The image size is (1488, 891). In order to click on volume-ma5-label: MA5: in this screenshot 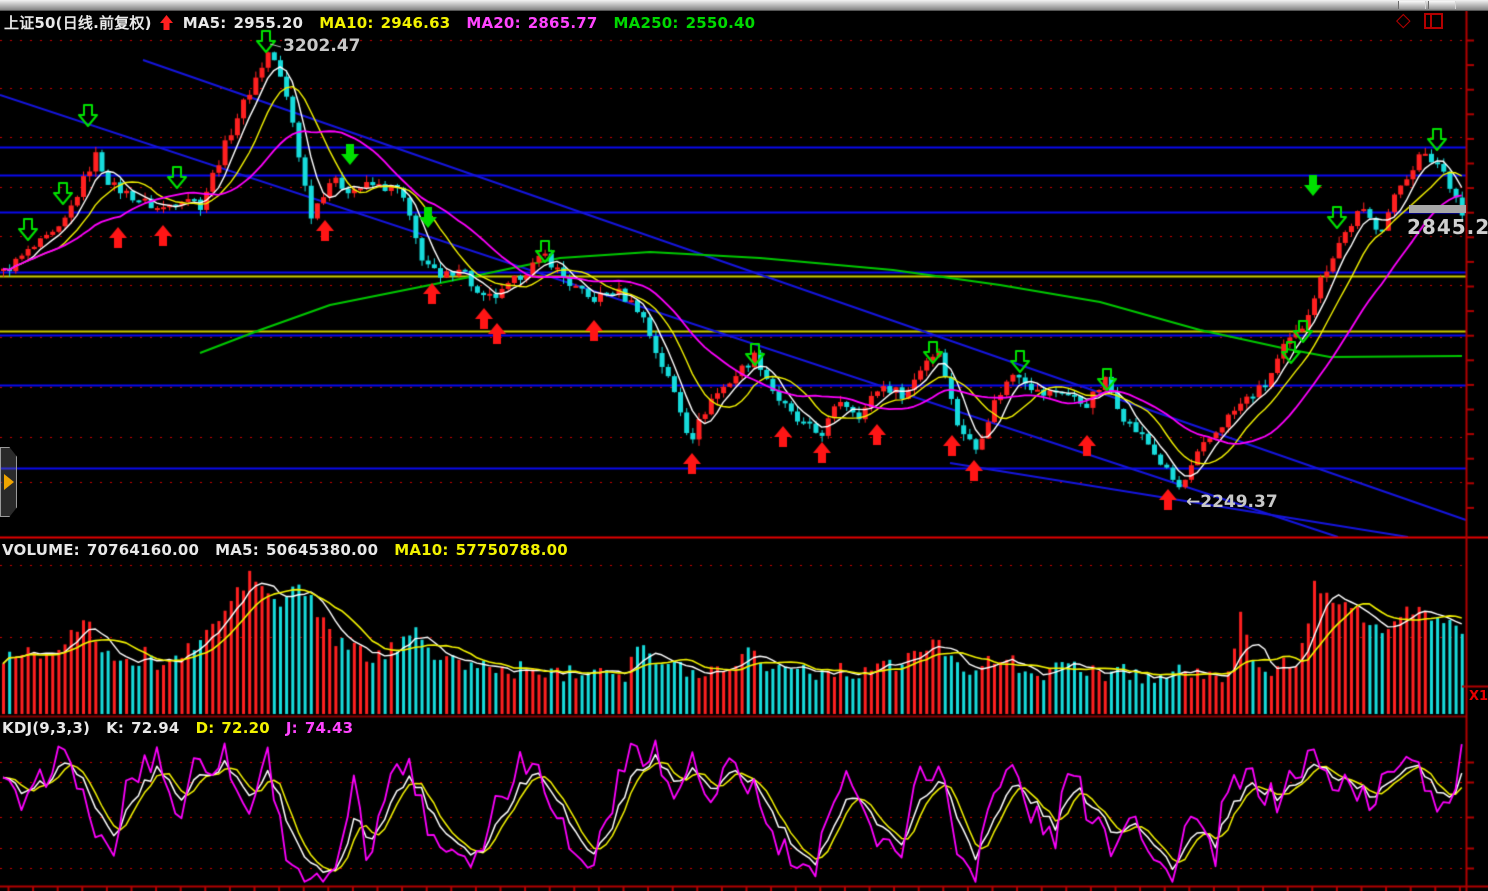, I will do `click(237, 550)`.